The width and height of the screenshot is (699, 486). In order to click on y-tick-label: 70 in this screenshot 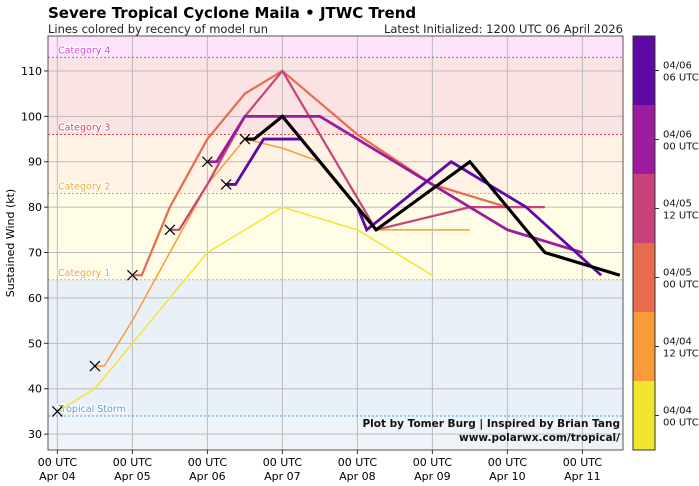, I will do `click(35, 253)`.